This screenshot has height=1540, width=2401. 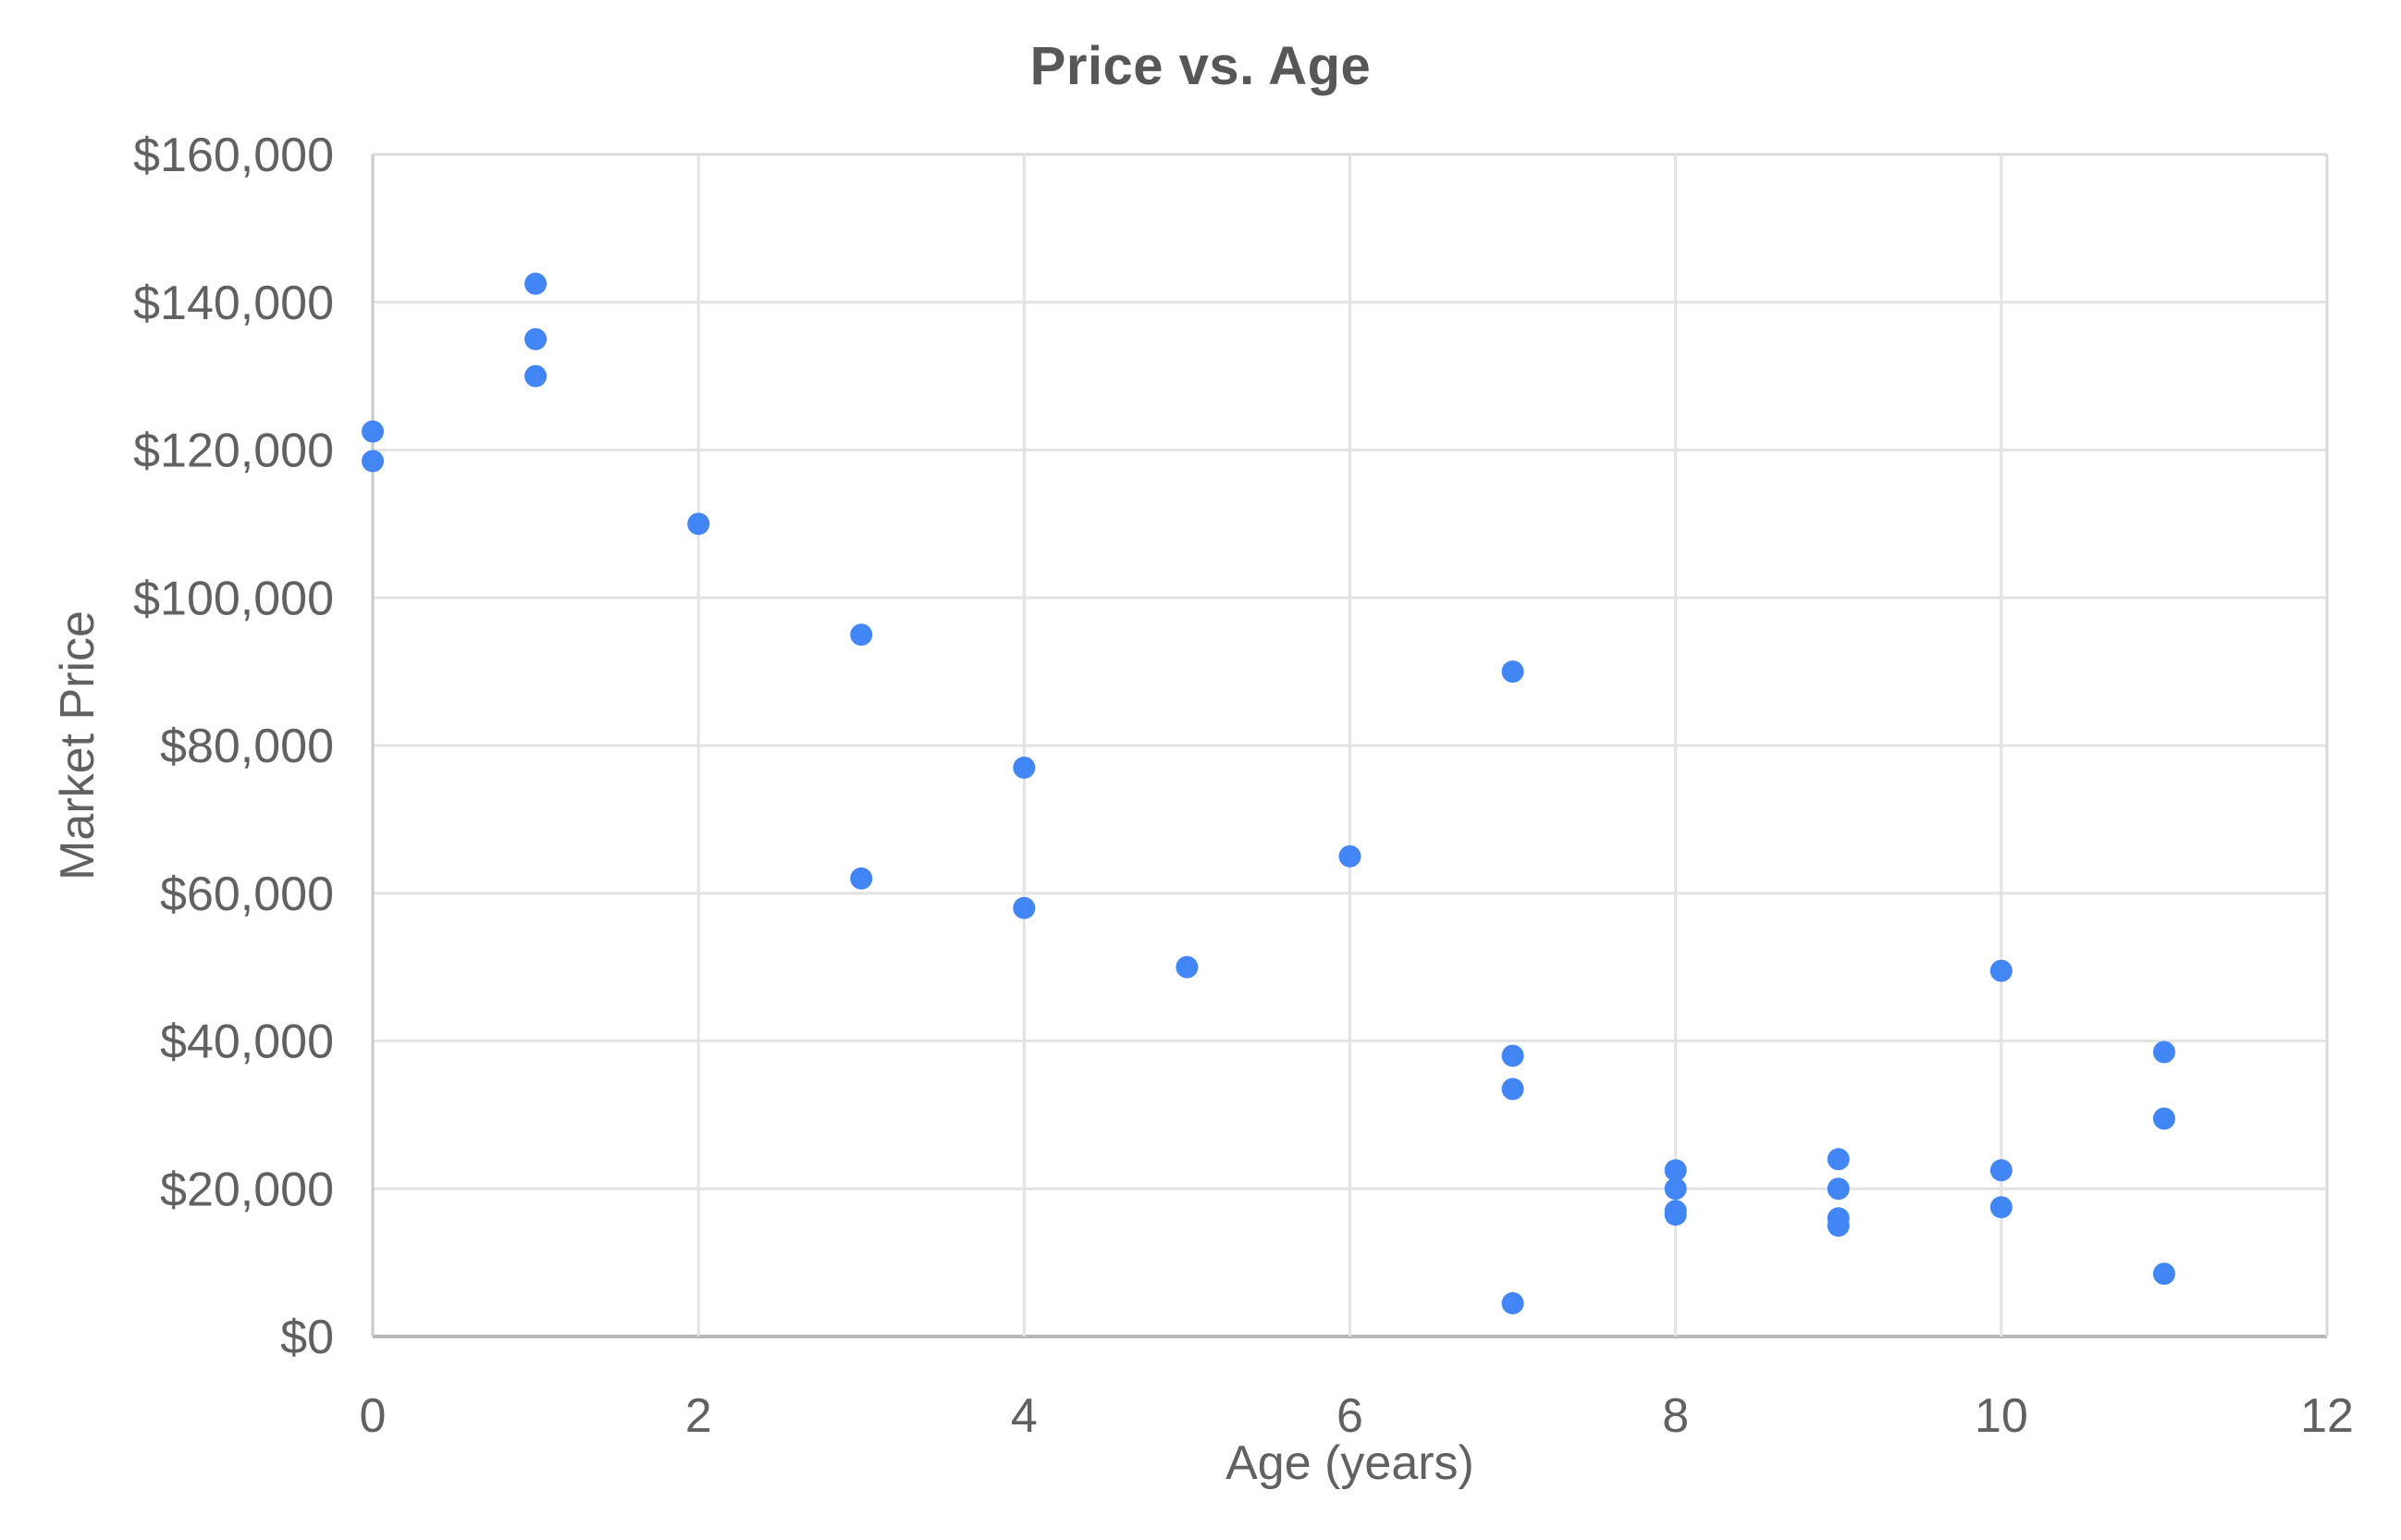 What do you see at coordinates (1200, 66) in the screenshot?
I see `chart-title: Price vs. Age` at bounding box center [1200, 66].